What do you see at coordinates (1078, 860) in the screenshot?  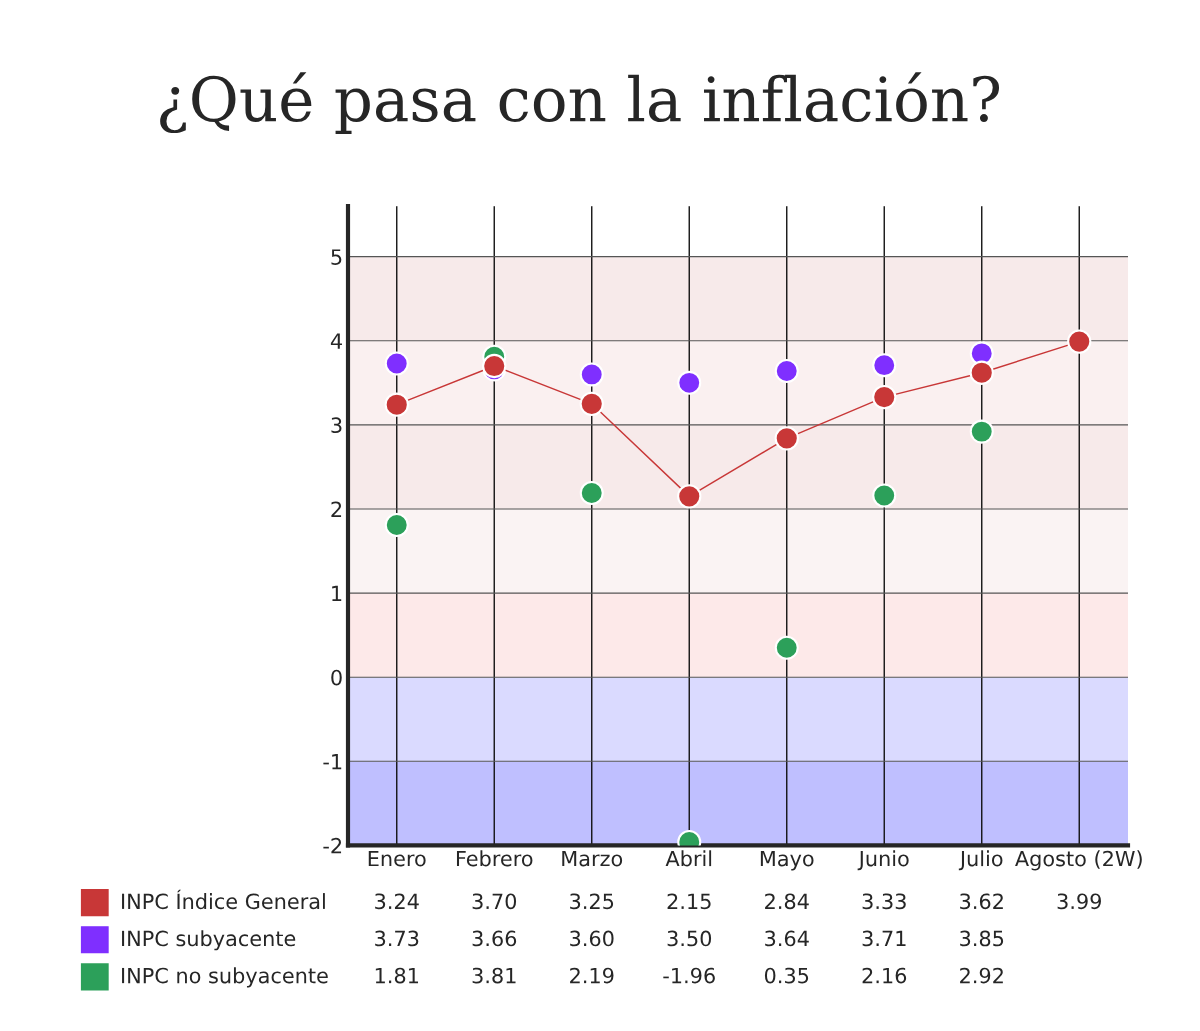 I see `x-tick-label: Agosto (2W)` at bounding box center [1078, 860].